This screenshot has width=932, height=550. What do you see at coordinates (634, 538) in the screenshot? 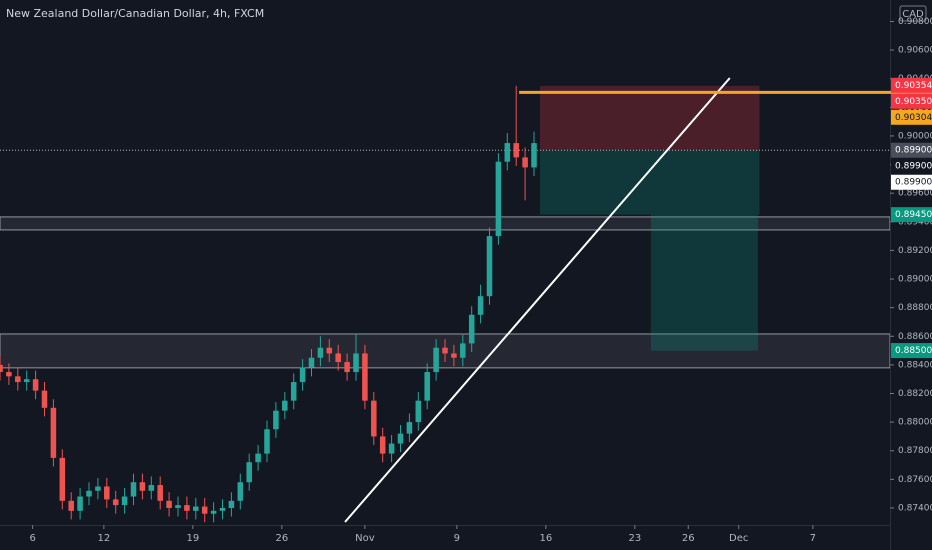
I see `x-tick-label: 23` at bounding box center [634, 538].